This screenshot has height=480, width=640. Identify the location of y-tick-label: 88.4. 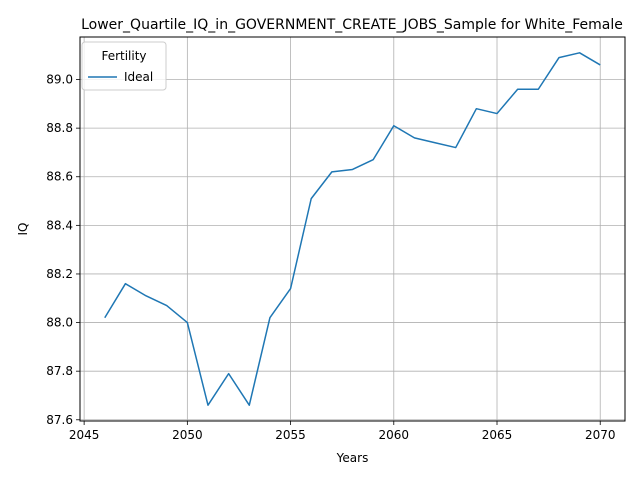
(59, 225).